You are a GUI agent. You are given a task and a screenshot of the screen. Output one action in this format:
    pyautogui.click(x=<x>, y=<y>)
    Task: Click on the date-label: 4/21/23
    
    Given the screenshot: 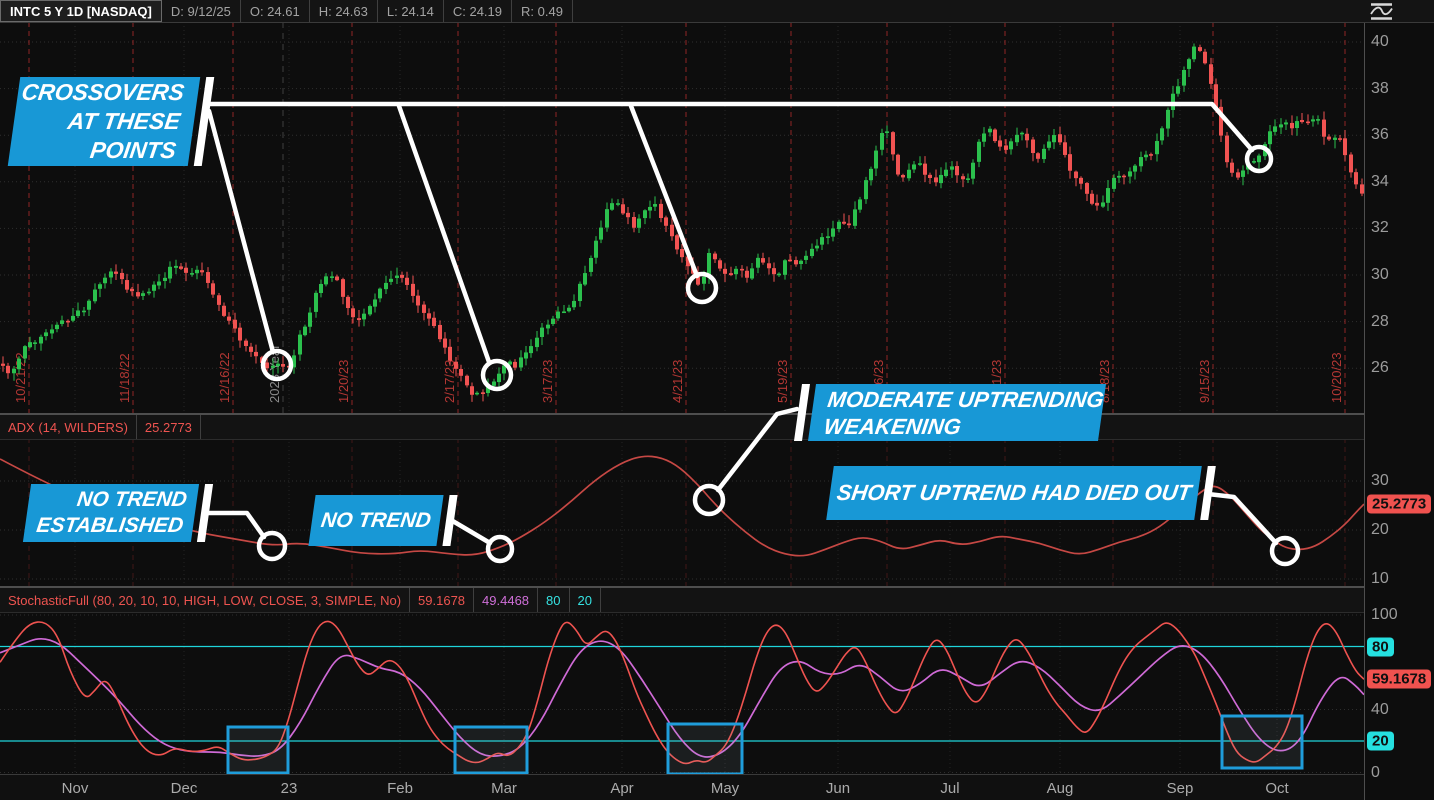 What is the action you would take?
    pyautogui.click(x=677, y=381)
    